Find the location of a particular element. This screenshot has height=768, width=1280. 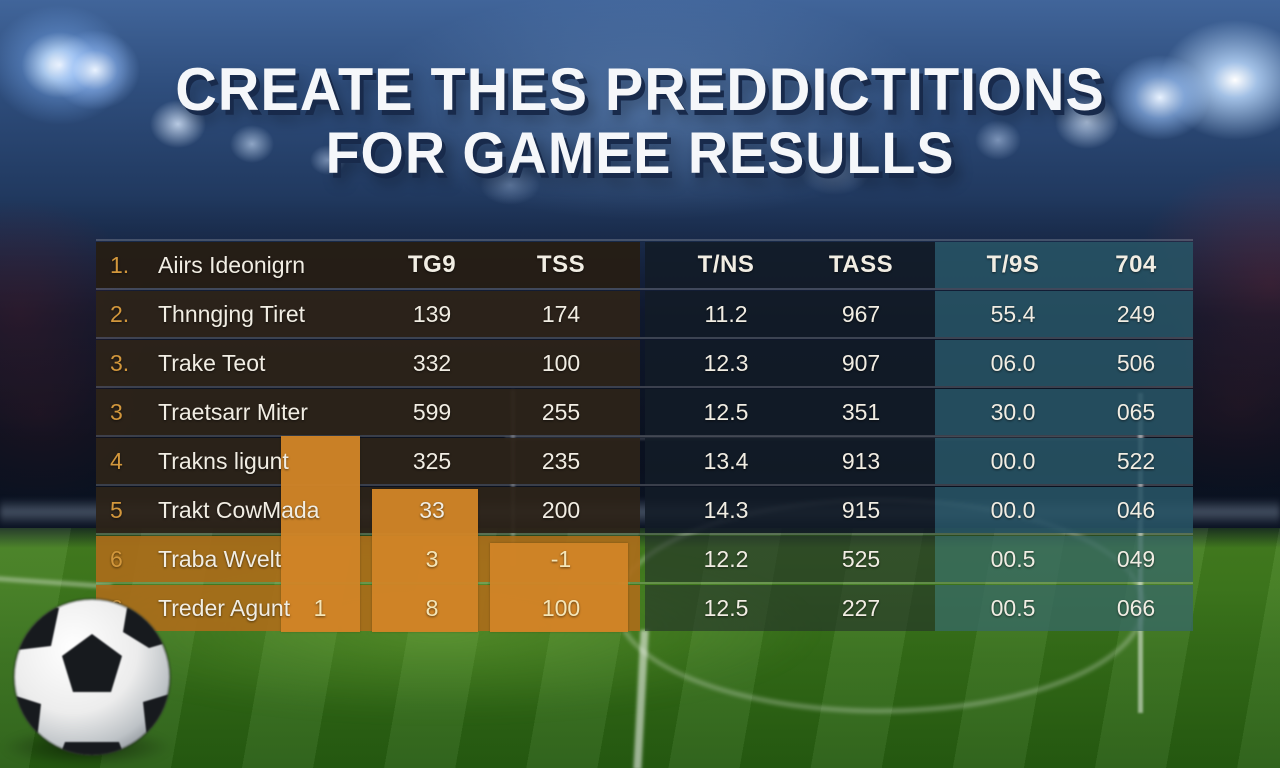

column-header-tns: T/NS is located at coordinates (726, 264).